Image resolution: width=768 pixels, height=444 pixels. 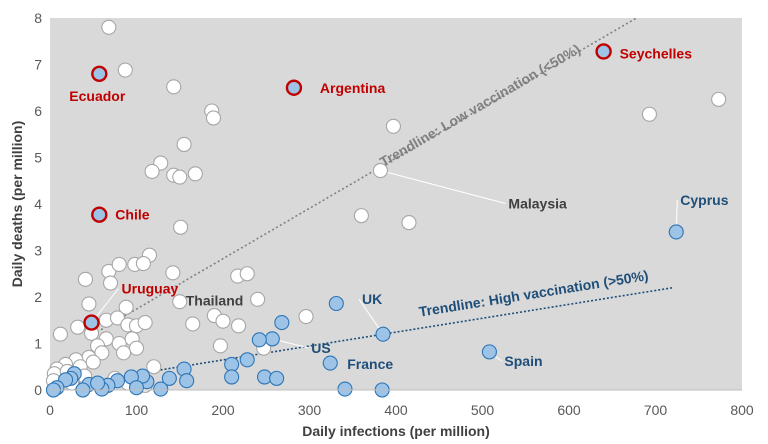 What do you see at coordinates (215, 301) in the screenshot?
I see `country-label-thailand: Thailand` at bounding box center [215, 301].